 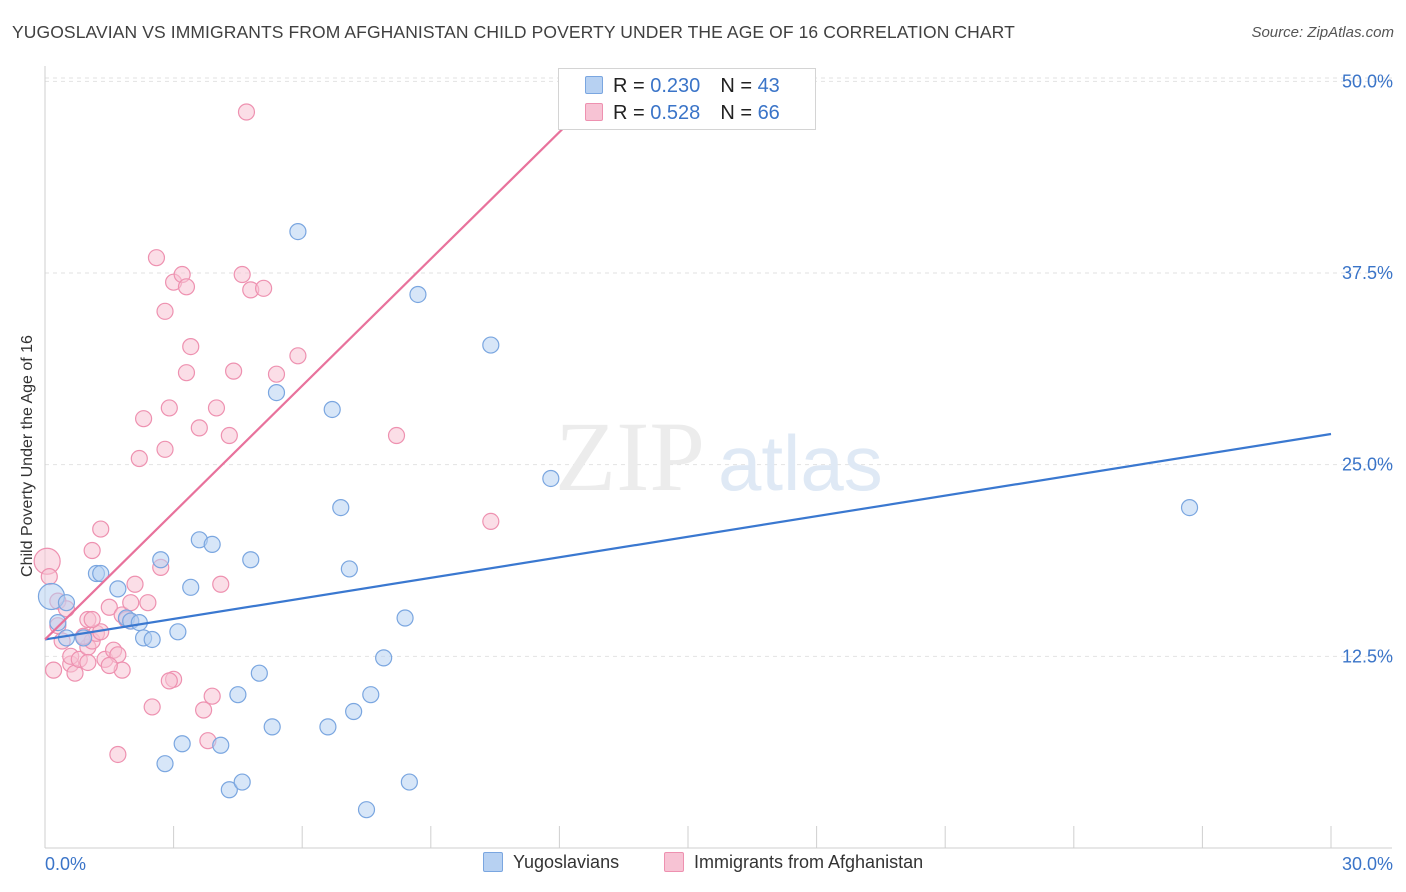 I want to click on y-tick-label: 50.0%, so click(x=1367, y=81).